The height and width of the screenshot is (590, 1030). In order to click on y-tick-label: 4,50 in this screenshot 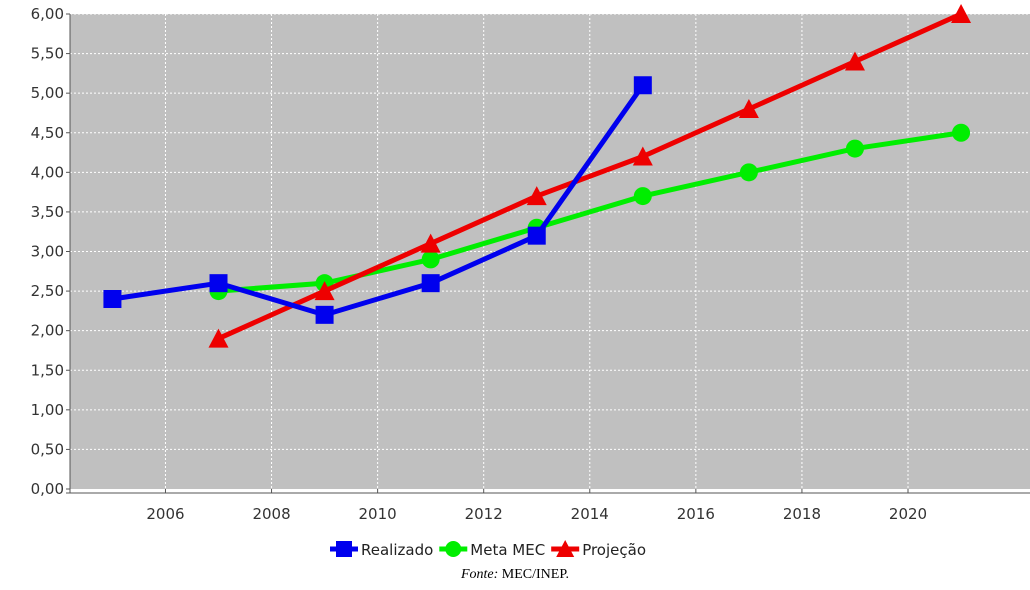, I will do `click(47, 133)`.